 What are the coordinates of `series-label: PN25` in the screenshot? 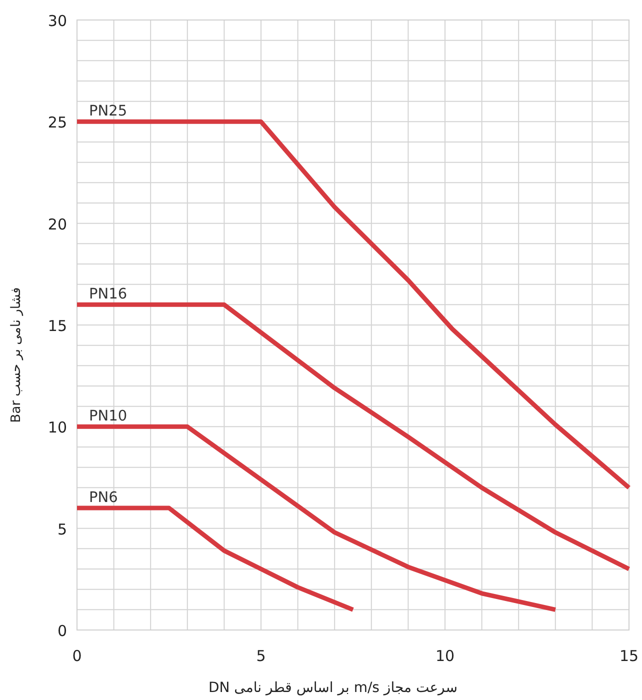 It's located at (108, 112).